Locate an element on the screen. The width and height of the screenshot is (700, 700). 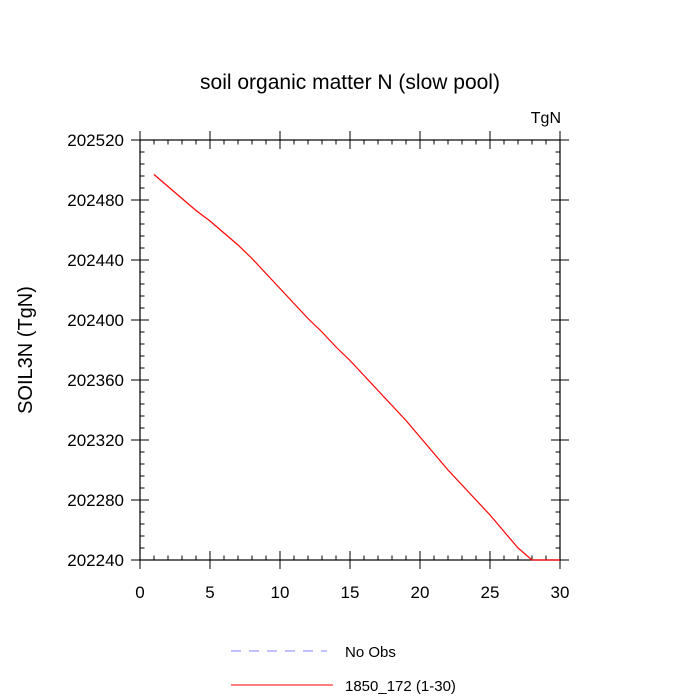
y-tick-label: 202280 is located at coordinates (95, 500).